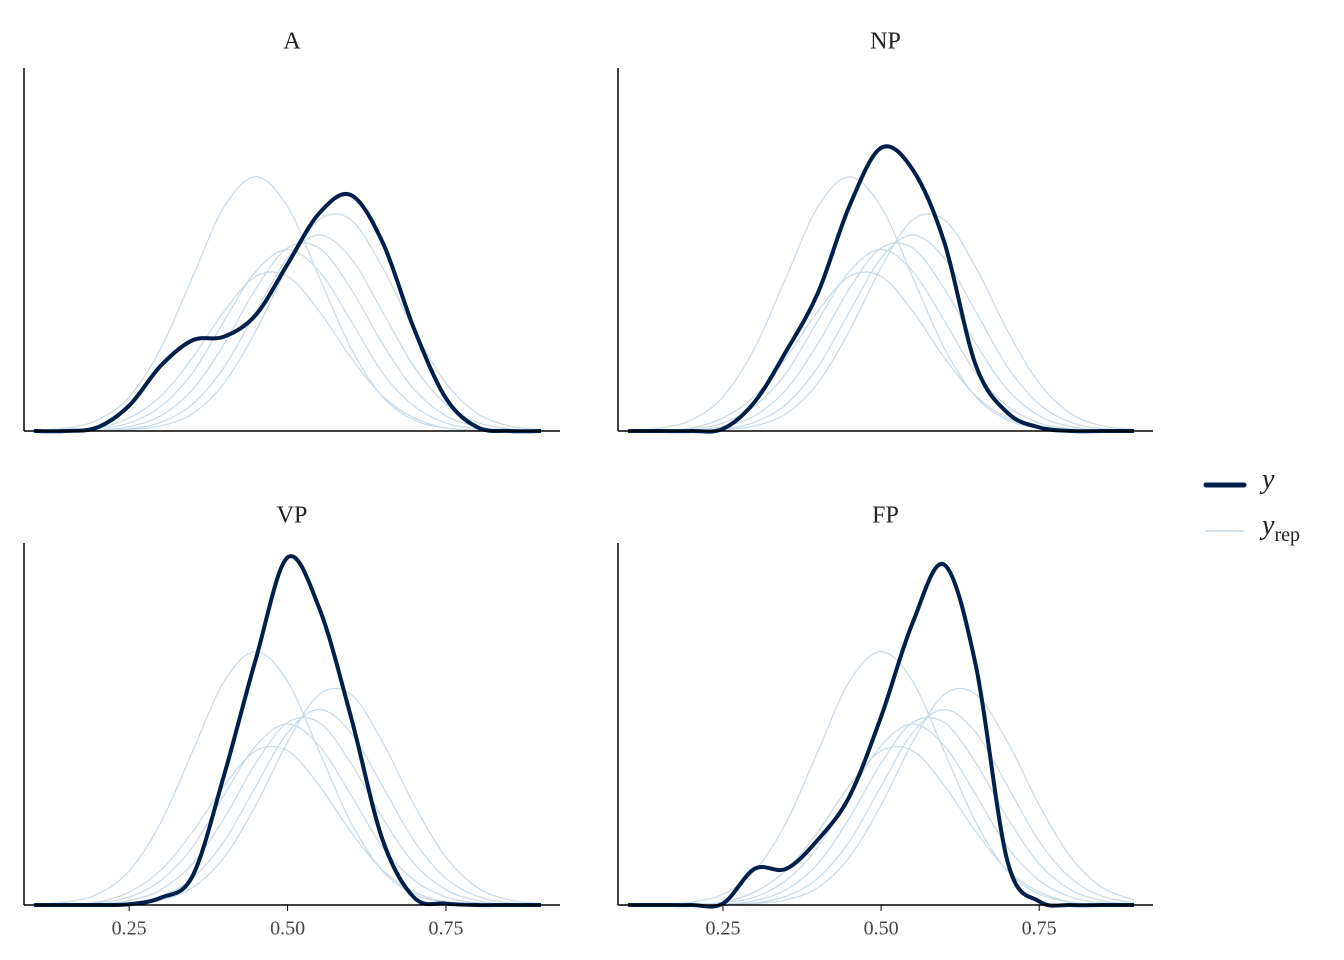 Image resolution: width=1344 pixels, height=960 pixels. What do you see at coordinates (292, 516) in the screenshot?
I see `panel-title: VP` at bounding box center [292, 516].